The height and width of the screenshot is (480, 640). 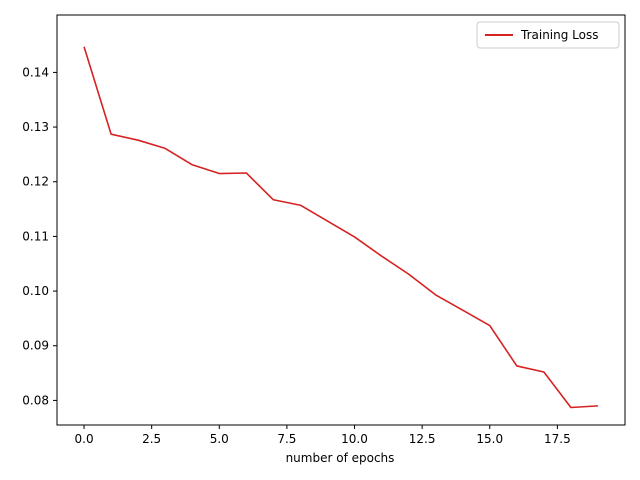 What do you see at coordinates (557, 439) in the screenshot?
I see `x-tick-label: 17.5` at bounding box center [557, 439].